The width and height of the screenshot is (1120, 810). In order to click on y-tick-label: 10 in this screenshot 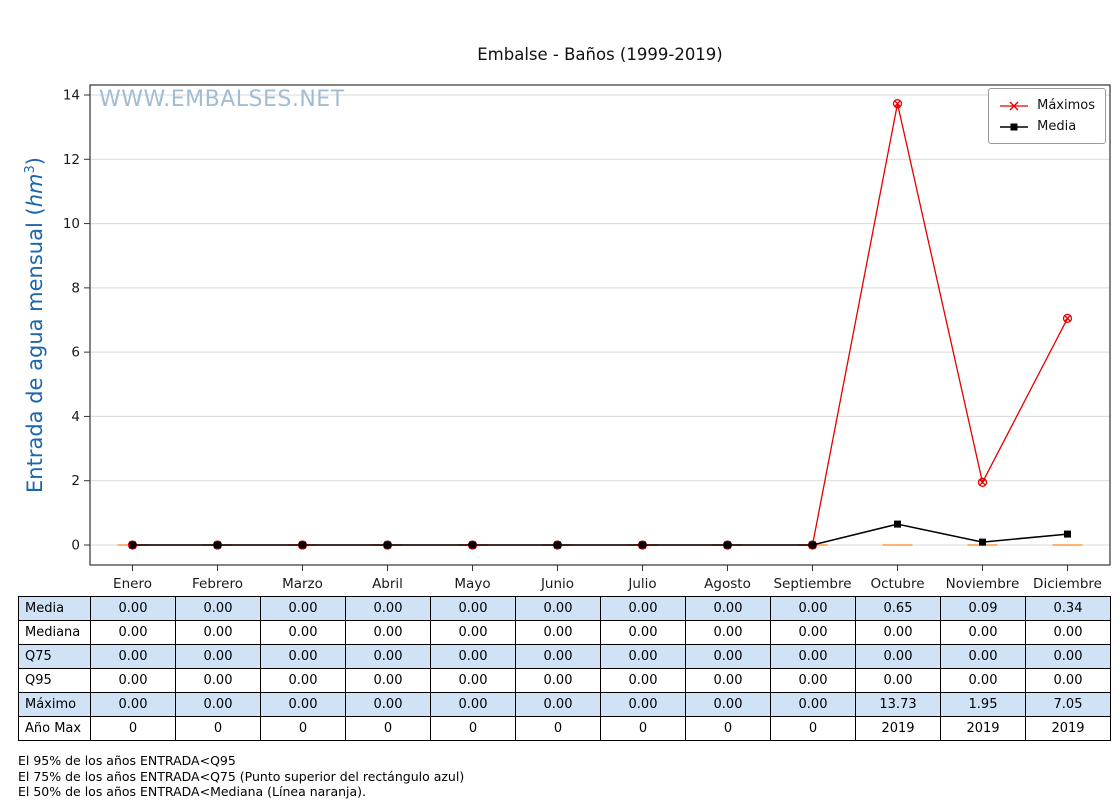, I will do `click(71, 224)`.